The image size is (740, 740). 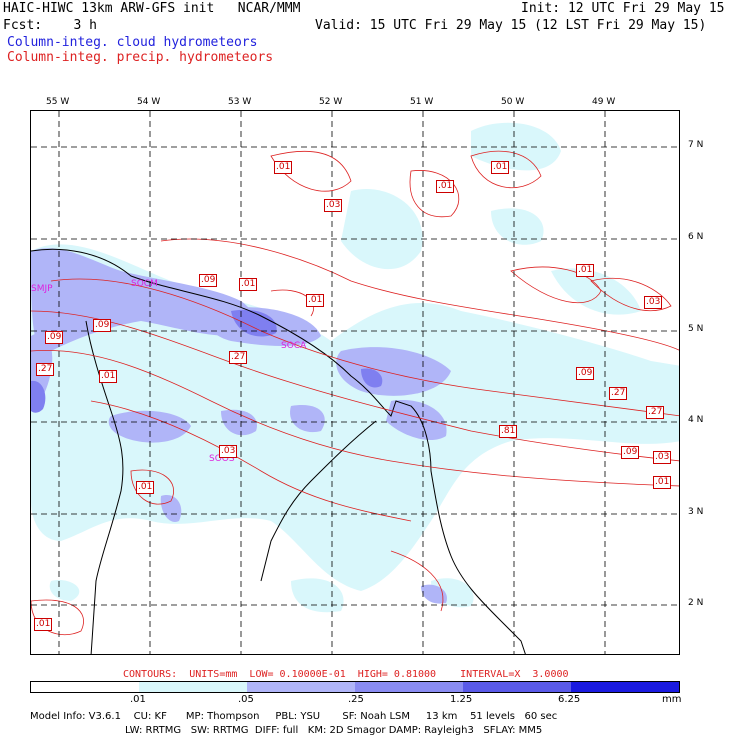 I want to click on field-precip-label: Column-integ. precip. hydrometeors, so click(x=140, y=57).